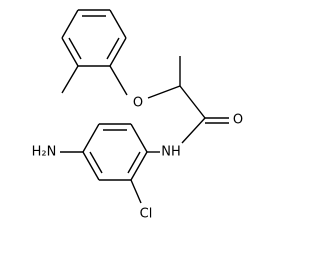 The width and height of the screenshot is (320, 254). Describe the element at coordinates (44, 152) in the screenshot. I see `atom-label: H₂N` at that location.